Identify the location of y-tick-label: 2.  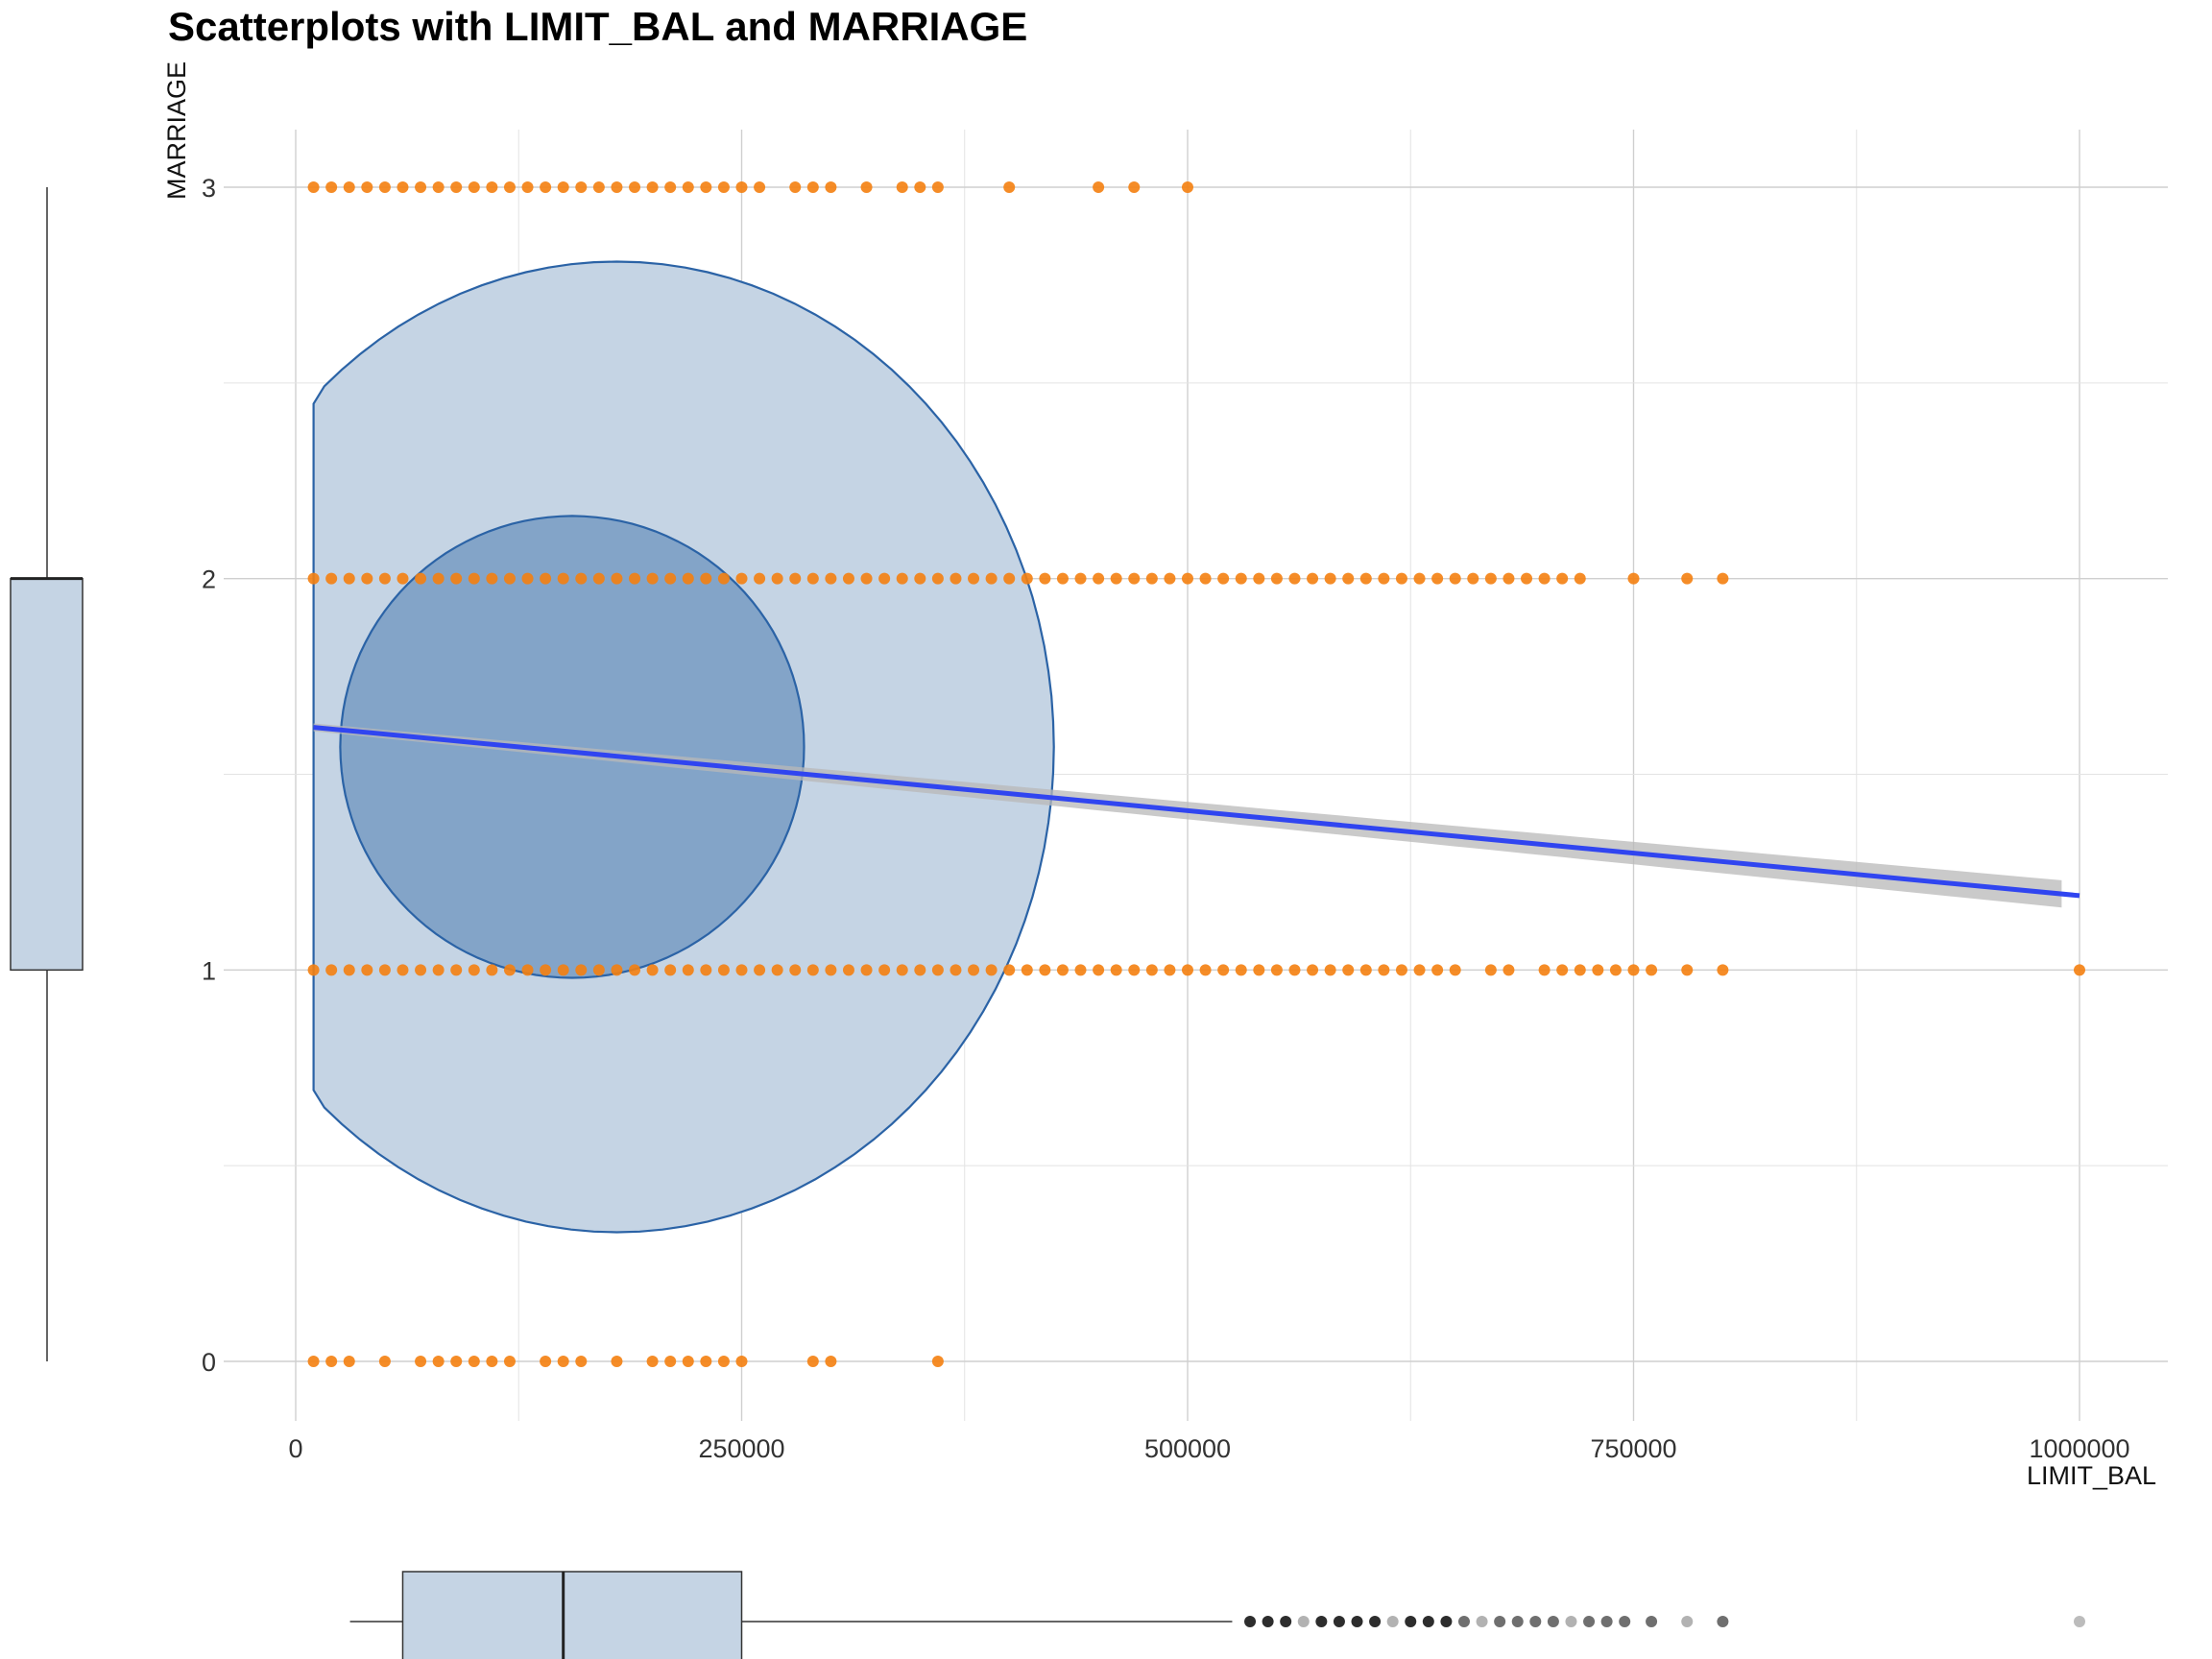
(209, 579).